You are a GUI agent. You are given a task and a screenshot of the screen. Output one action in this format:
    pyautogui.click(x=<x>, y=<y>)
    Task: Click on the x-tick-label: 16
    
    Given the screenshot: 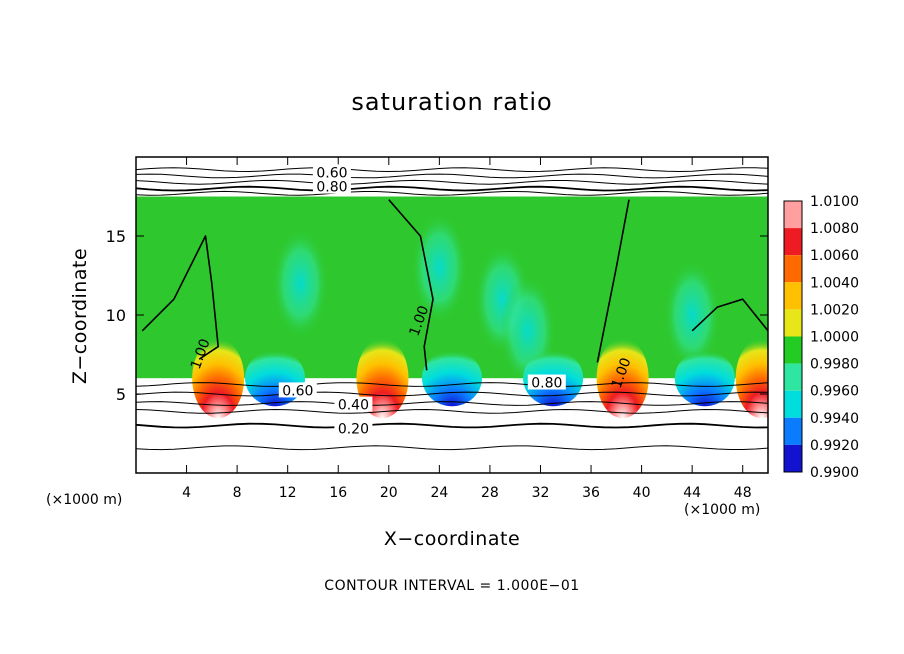 What is the action you would take?
    pyautogui.click(x=338, y=493)
    